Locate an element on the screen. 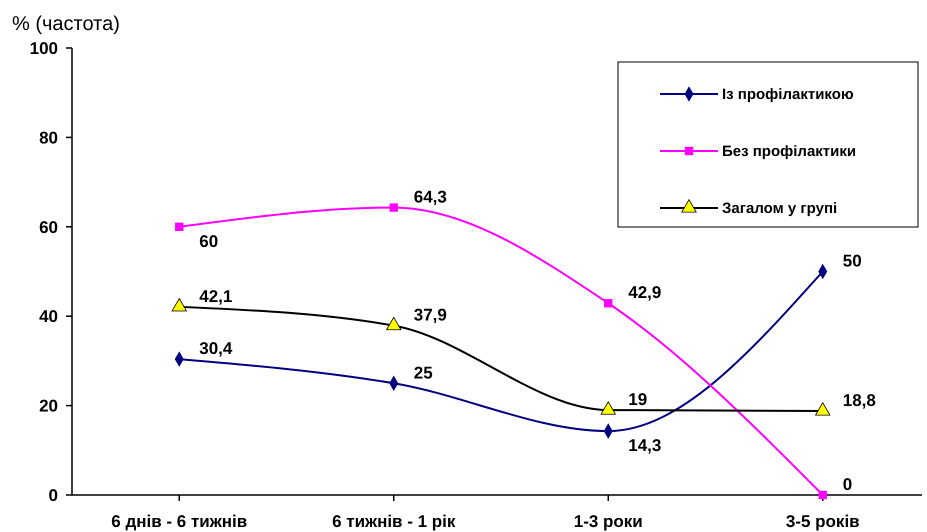 The image size is (927, 532). x-tick-label: 3-5 років is located at coordinates (823, 521).